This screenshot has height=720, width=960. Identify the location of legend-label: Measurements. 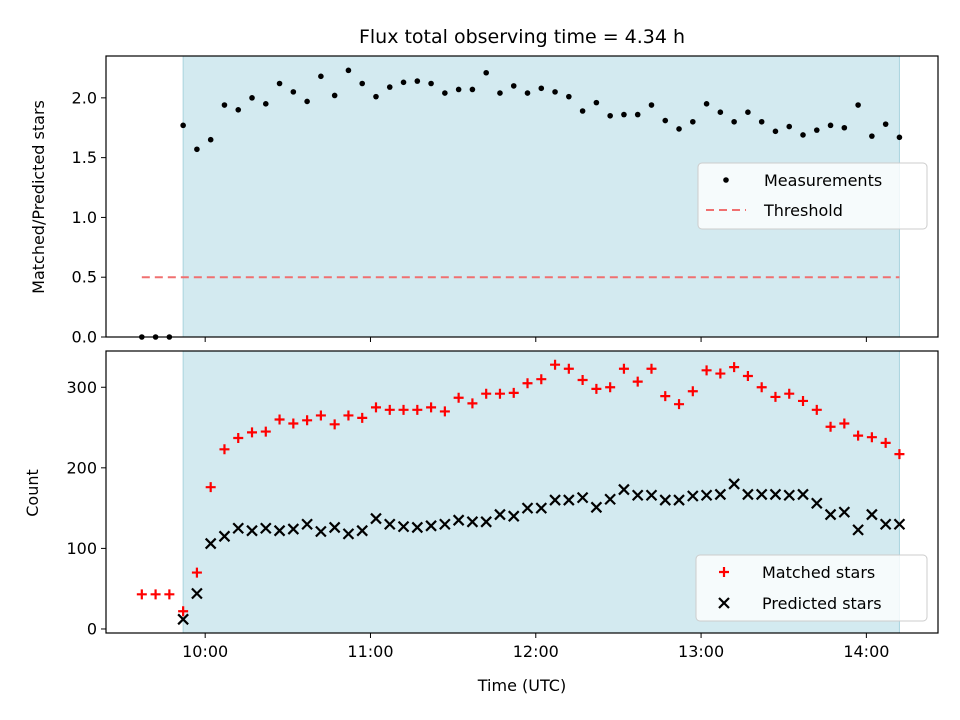
(823, 180).